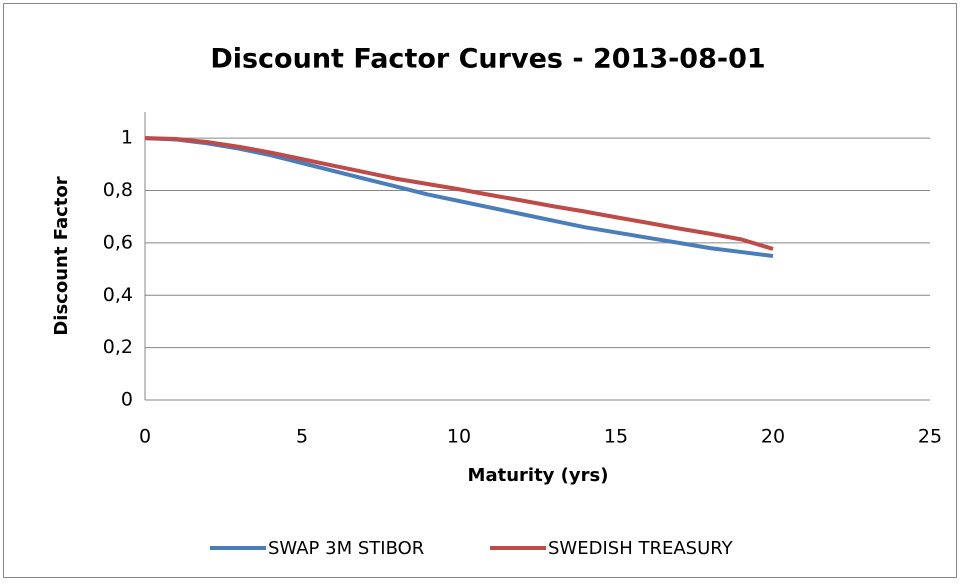 Image resolution: width=960 pixels, height=585 pixels. I want to click on x-tick-label: 0, so click(145, 437).